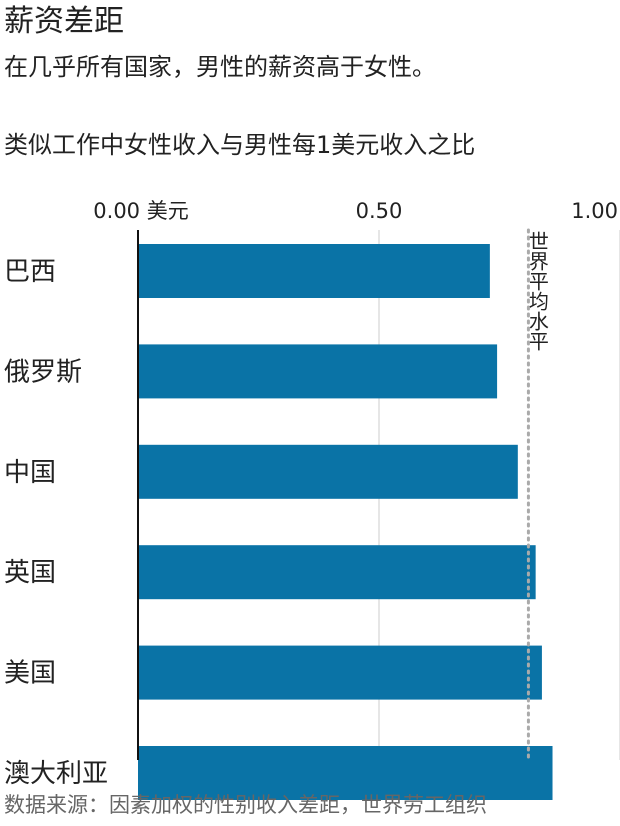 The width and height of the screenshot is (620, 826). Describe the element at coordinates (30, 272) in the screenshot. I see `category-label: 巴西` at that location.